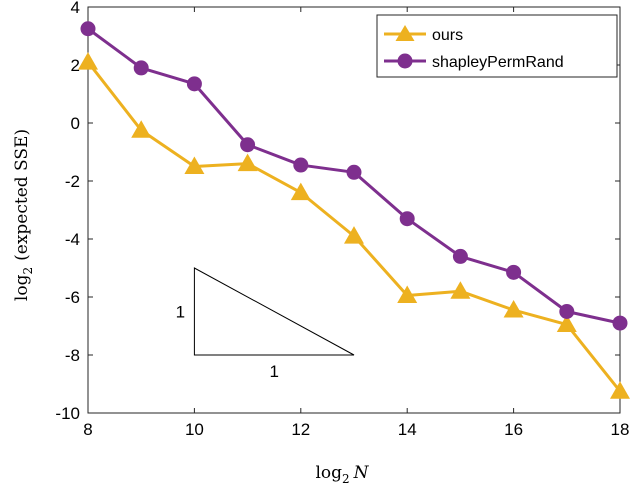  I want to click on y-tick-label: -6, so click(72, 297).